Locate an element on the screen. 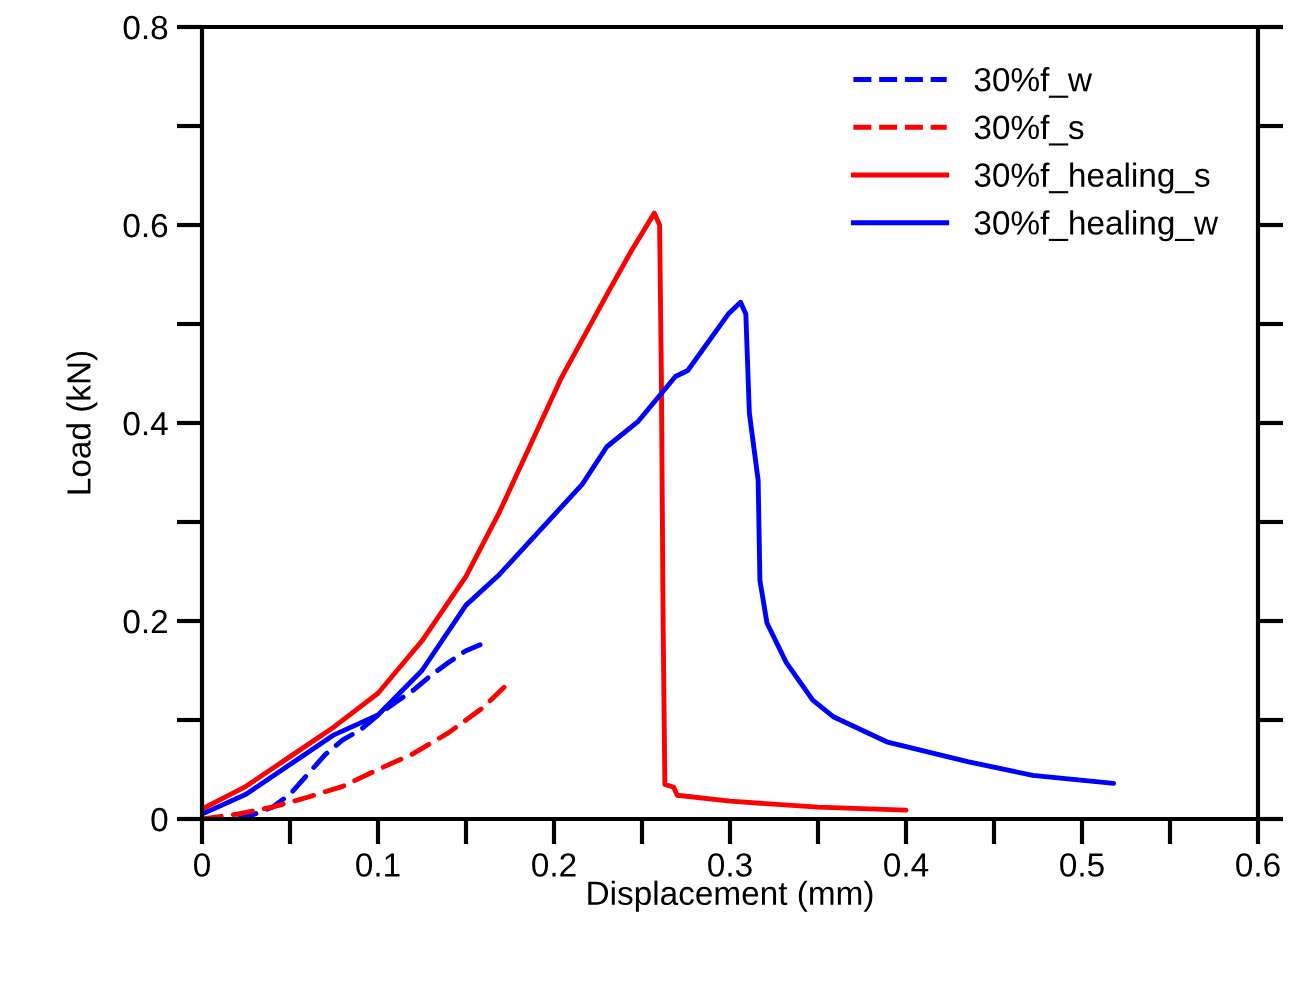  legend-label: 30%f_s is located at coordinates (1029, 130).